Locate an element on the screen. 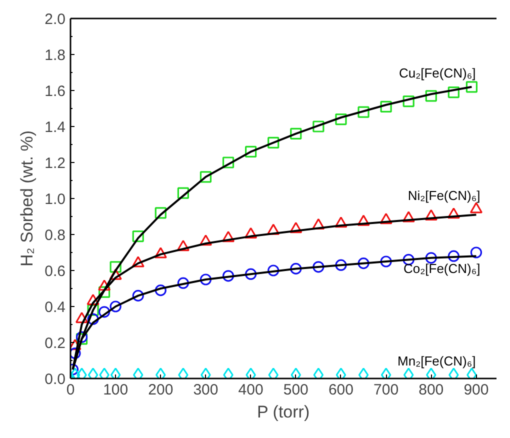 This screenshot has height=438, width=510. series-label: Ni₂[Fe(CN)₆] is located at coordinates (444, 195).